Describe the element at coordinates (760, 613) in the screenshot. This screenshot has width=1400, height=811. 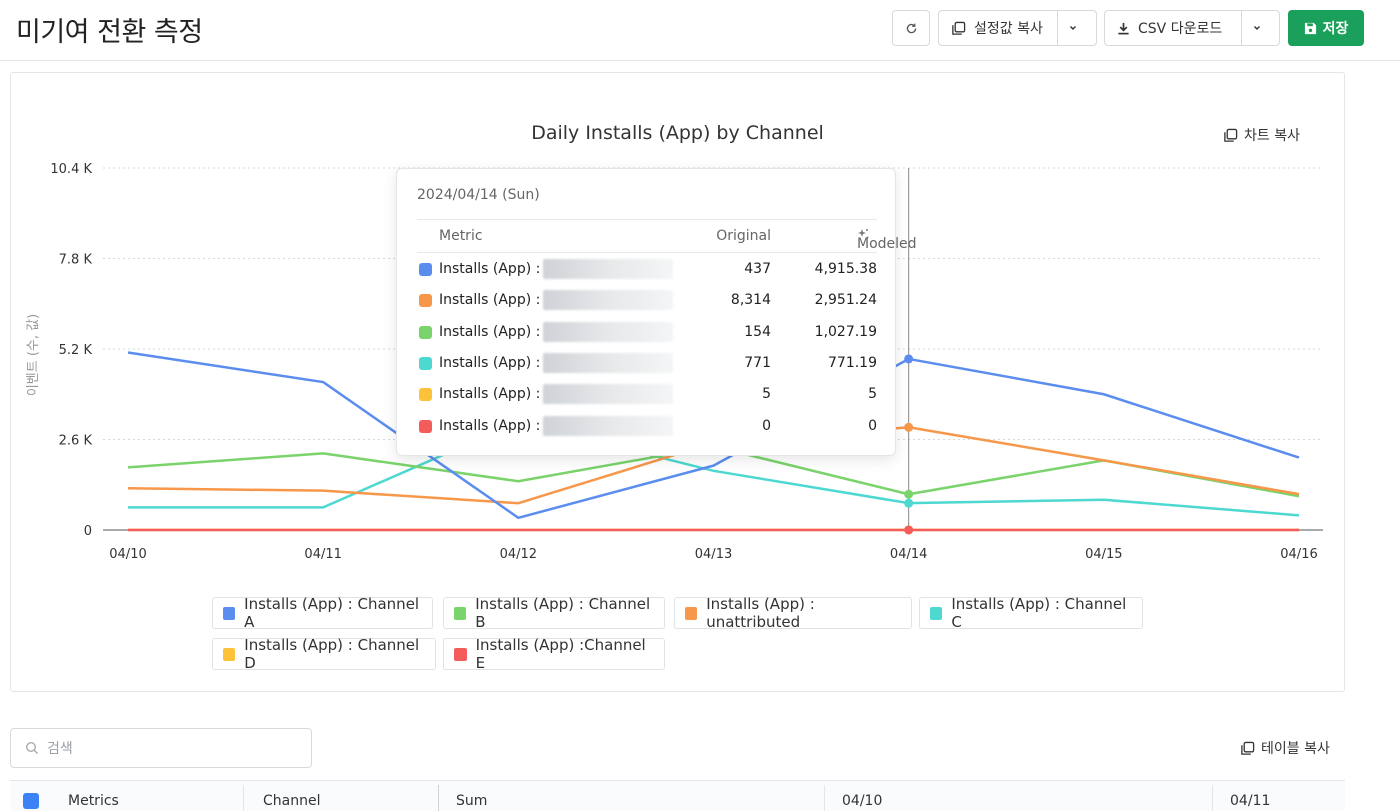
I see `legend-label: Installs (App) : unattributed` at that location.